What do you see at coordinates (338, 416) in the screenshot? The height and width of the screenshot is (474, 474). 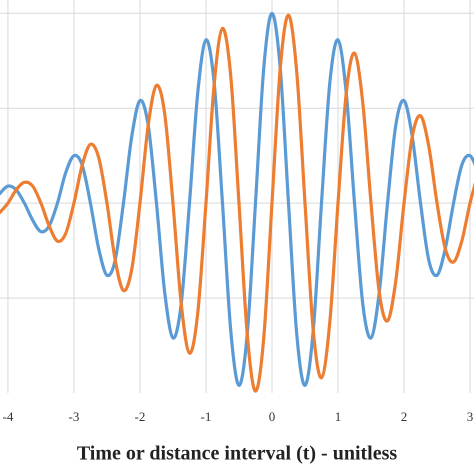 I see `x-tick-label: 1` at bounding box center [338, 416].